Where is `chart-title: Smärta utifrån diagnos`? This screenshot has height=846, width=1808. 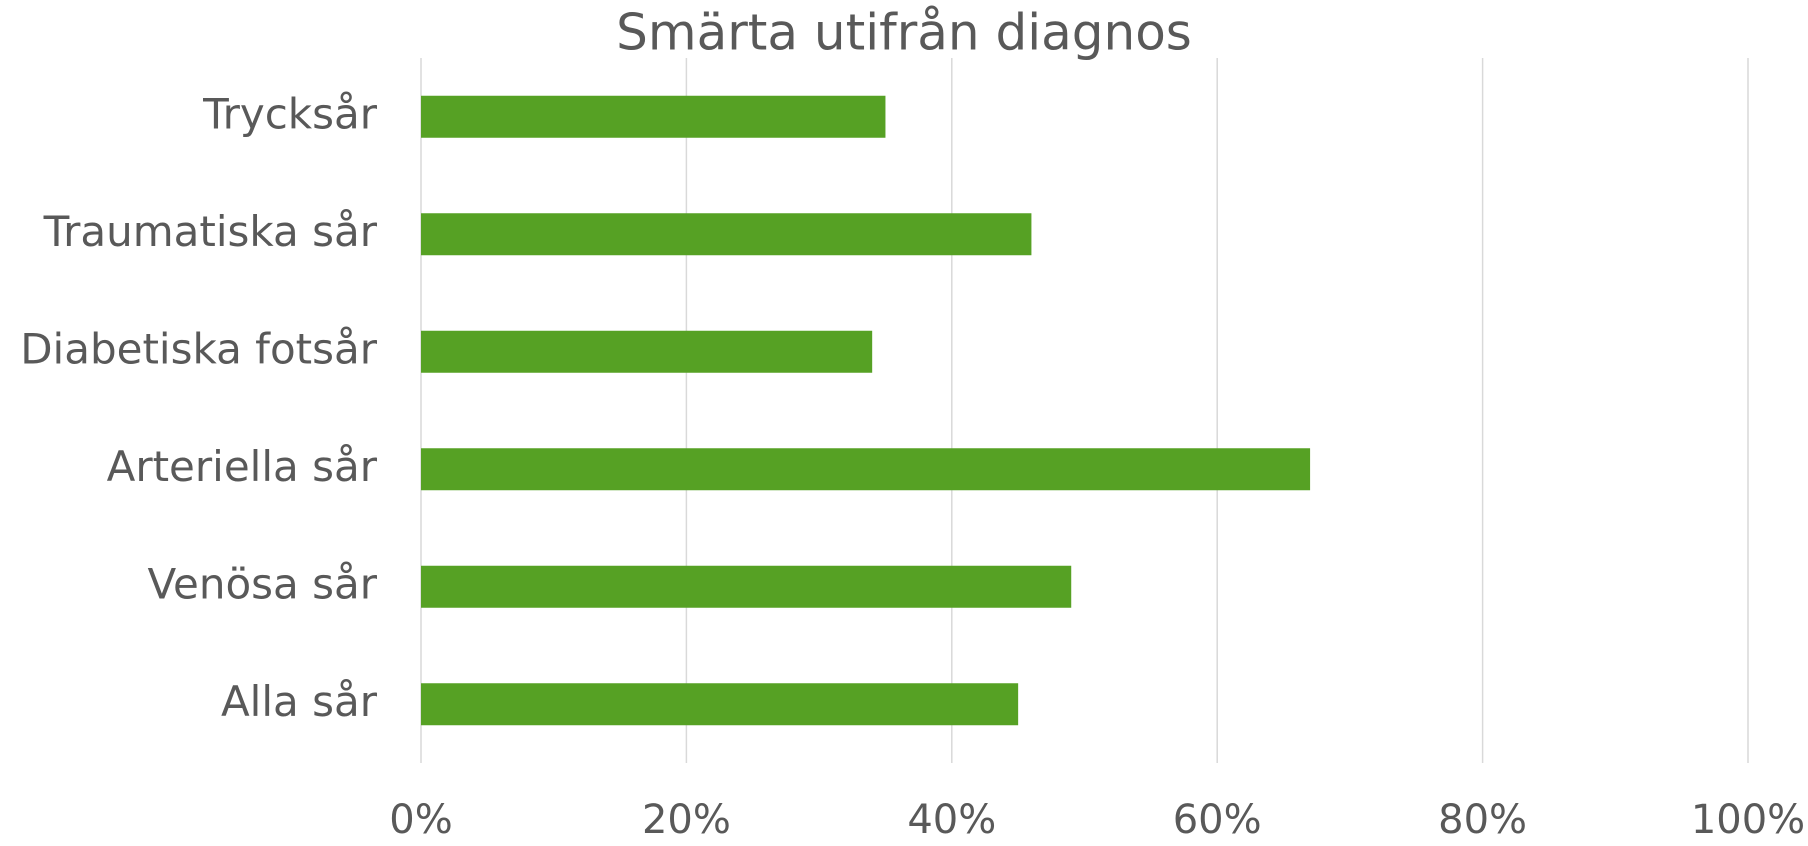 chart-title: Smärta utifrån diagnos is located at coordinates (904, 33).